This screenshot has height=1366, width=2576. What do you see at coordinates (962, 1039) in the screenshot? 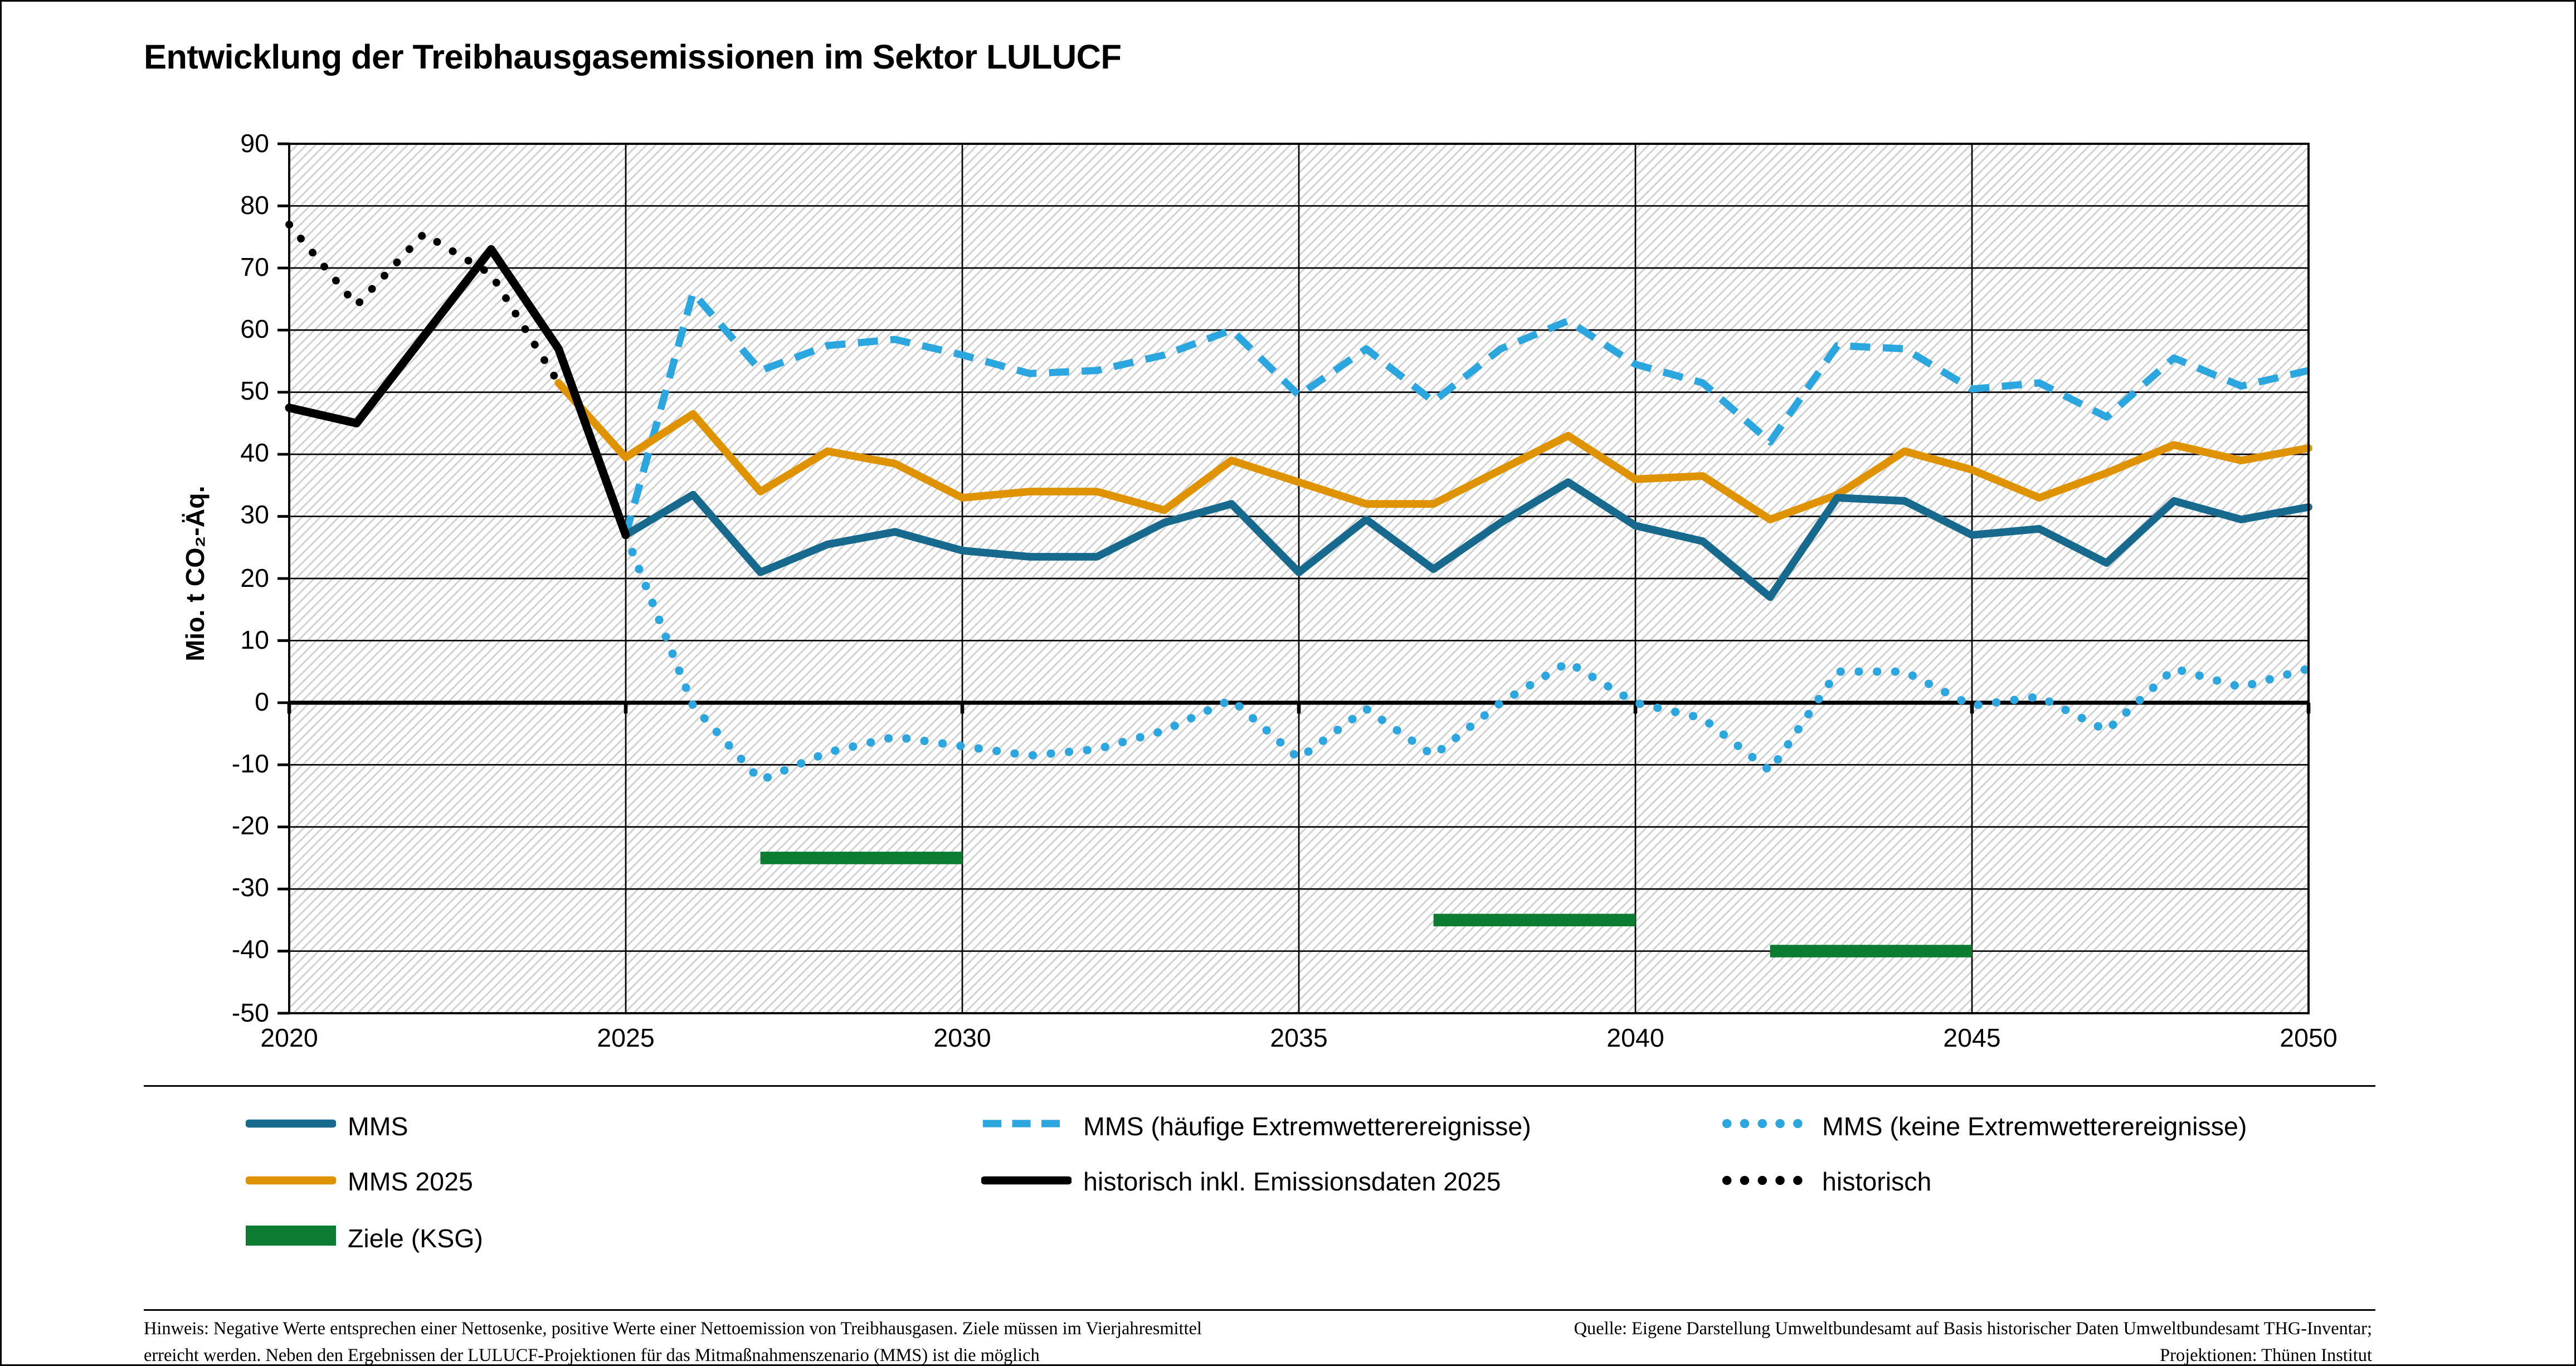
I see `x-tick-label: 2030` at bounding box center [962, 1039].